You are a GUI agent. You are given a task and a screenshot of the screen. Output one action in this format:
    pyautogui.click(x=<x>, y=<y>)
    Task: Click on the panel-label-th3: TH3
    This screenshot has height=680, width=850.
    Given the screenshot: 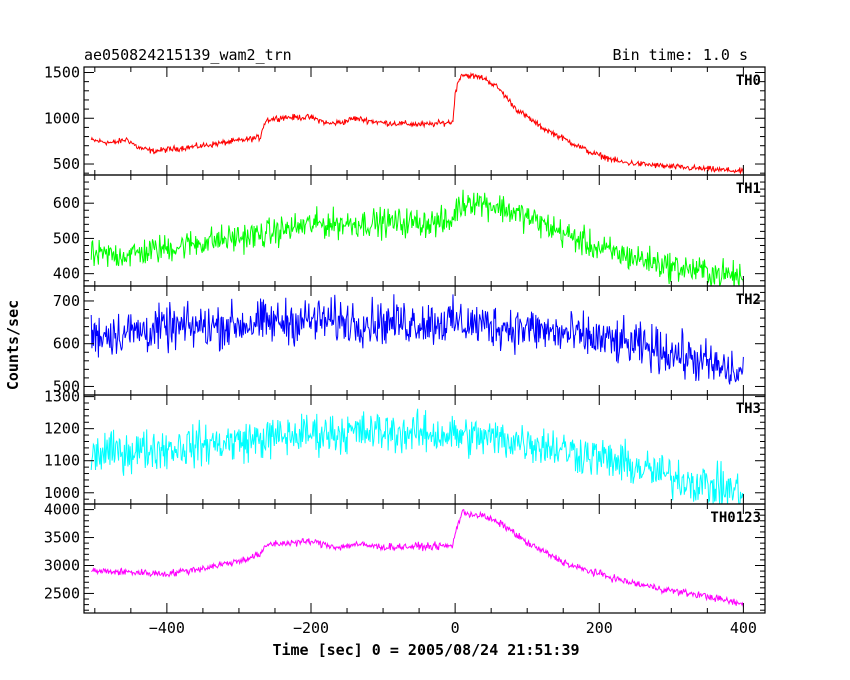 What is the action you would take?
    pyautogui.click(x=748, y=409)
    